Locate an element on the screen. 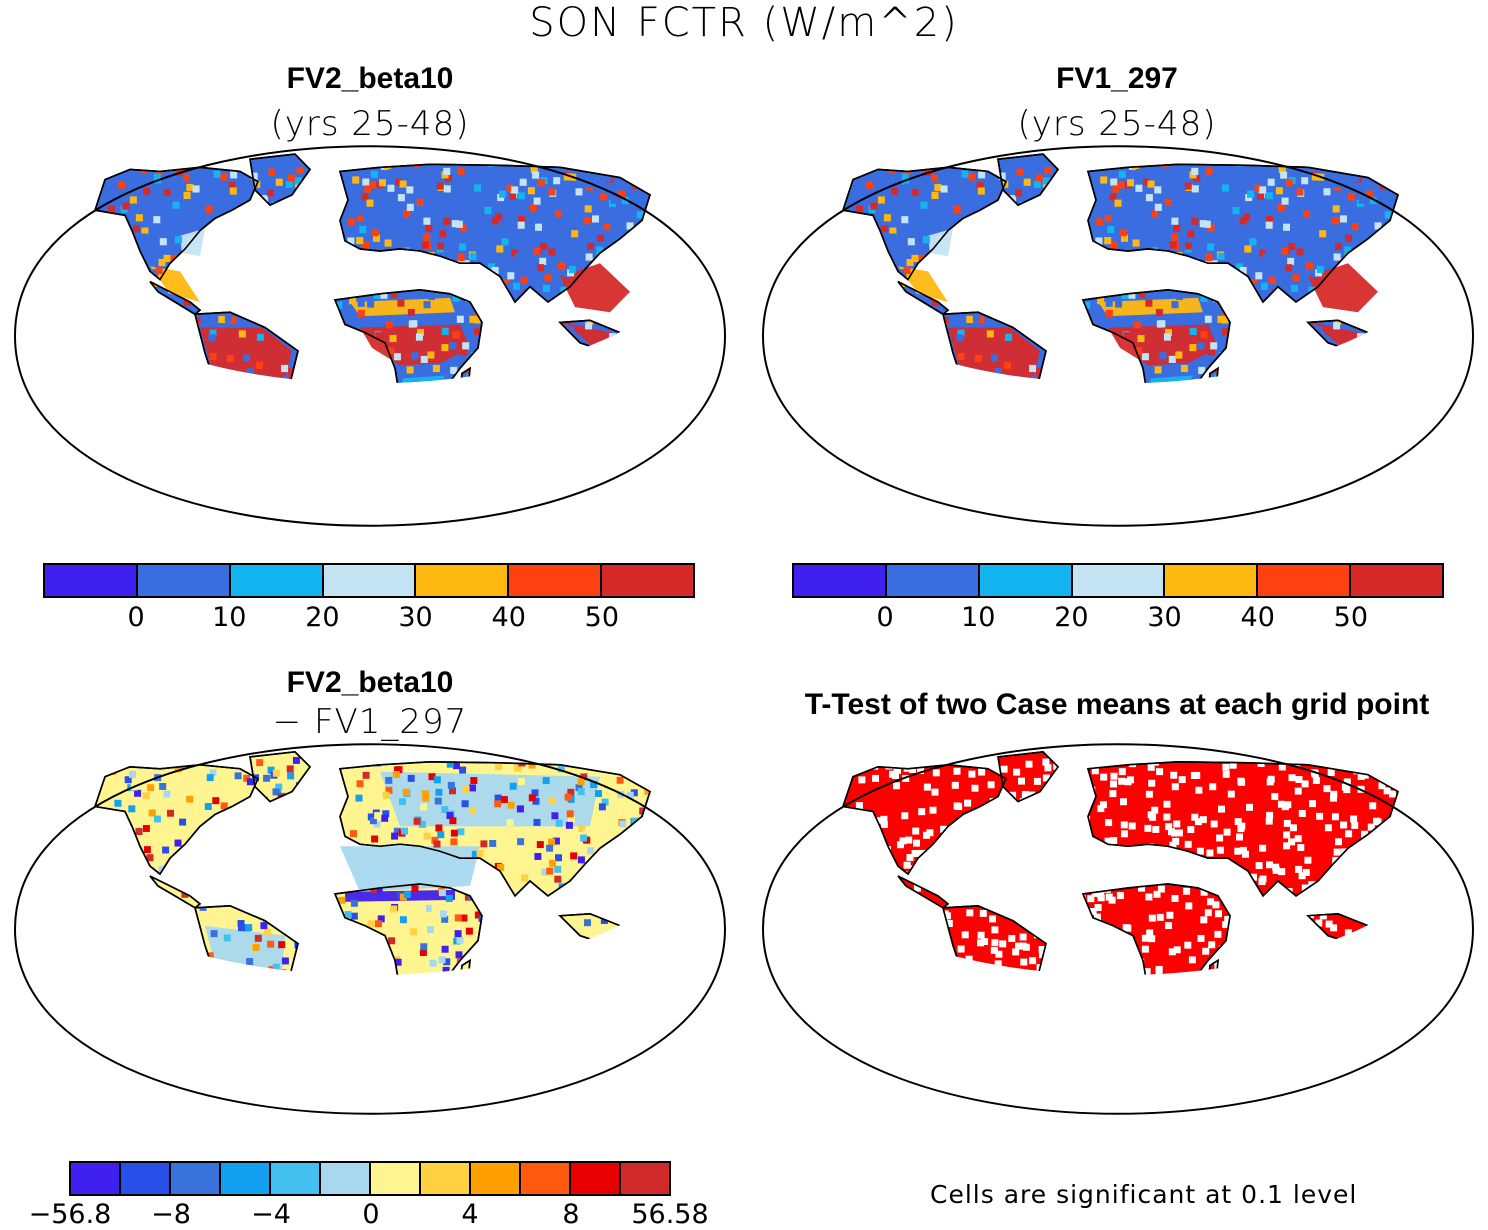 The width and height of the screenshot is (1488, 1230). colorbar-tick-label: 30 is located at coordinates (415, 617).